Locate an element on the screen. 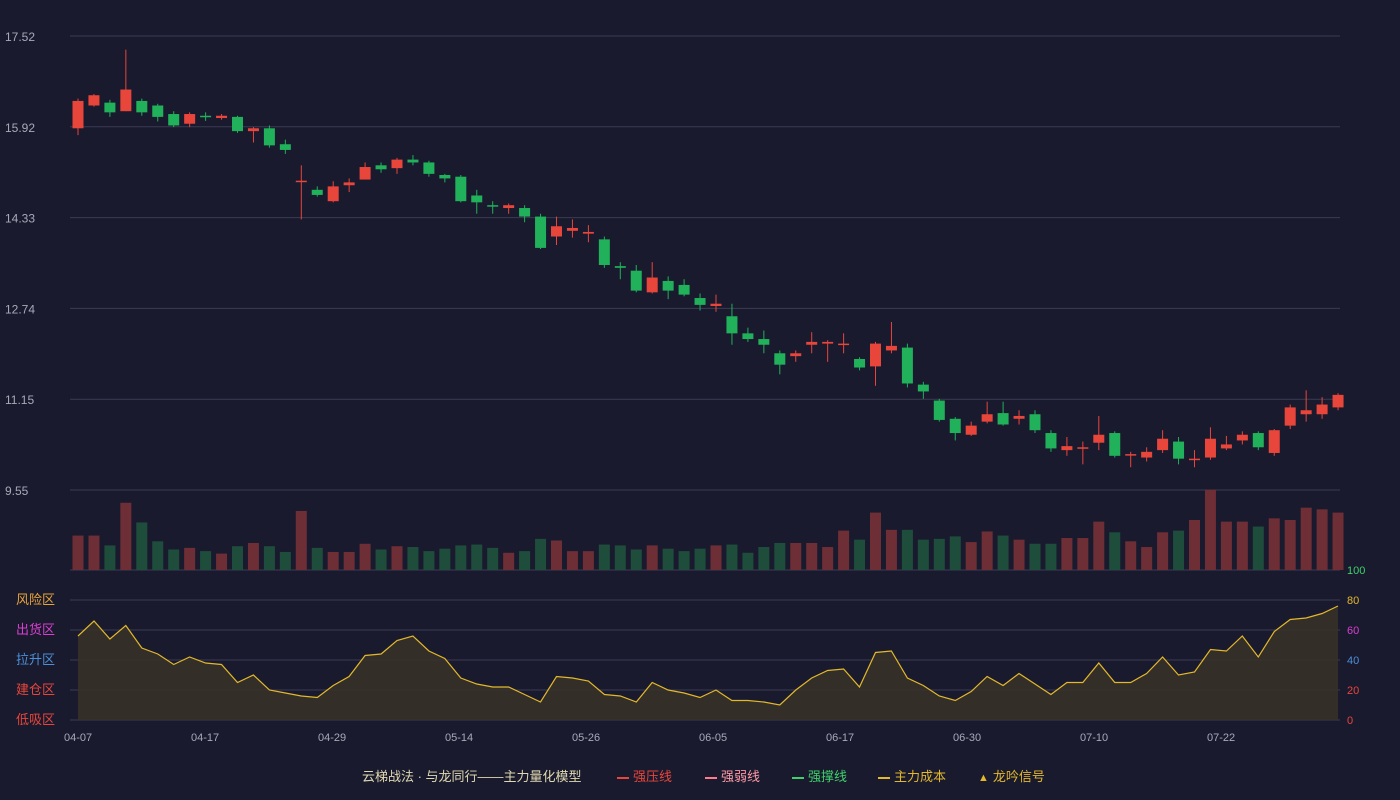 This screenshot has width=1400, height=800. legend-label: 龙吟信号 is located at coordinates (1018, 776).